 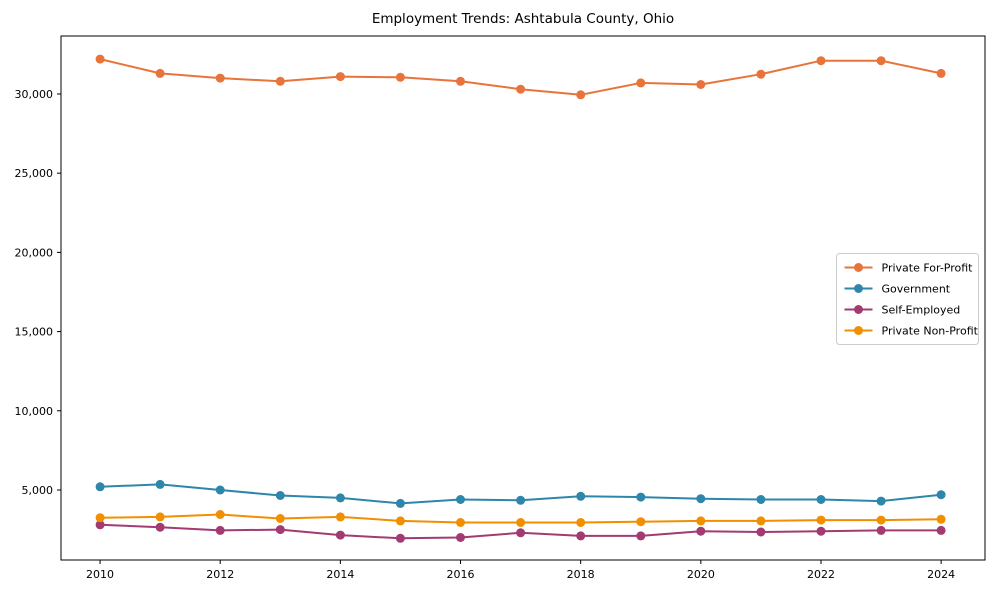 I want to click on data-point-private-non-profit-2011, so click(x=160, y=517).